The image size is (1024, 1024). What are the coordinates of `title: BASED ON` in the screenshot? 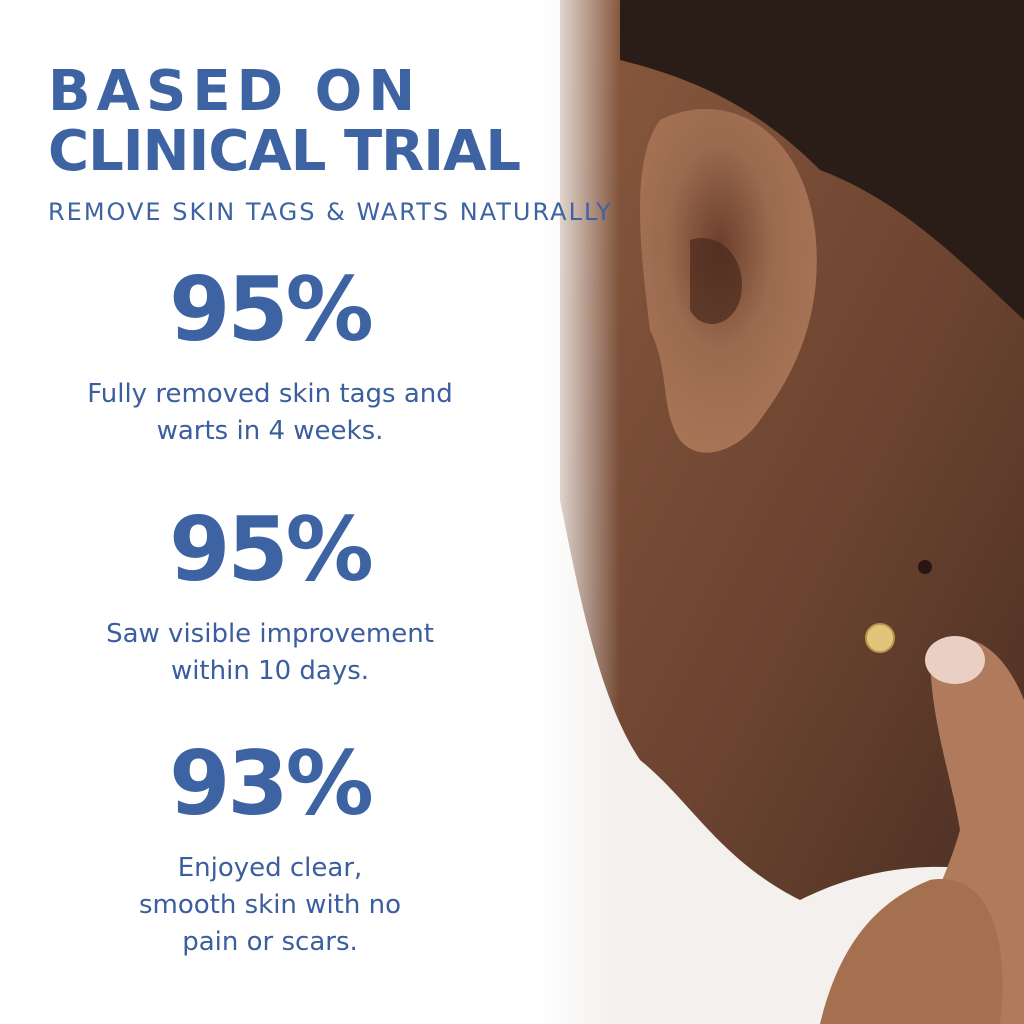 It's located at (235, 91).